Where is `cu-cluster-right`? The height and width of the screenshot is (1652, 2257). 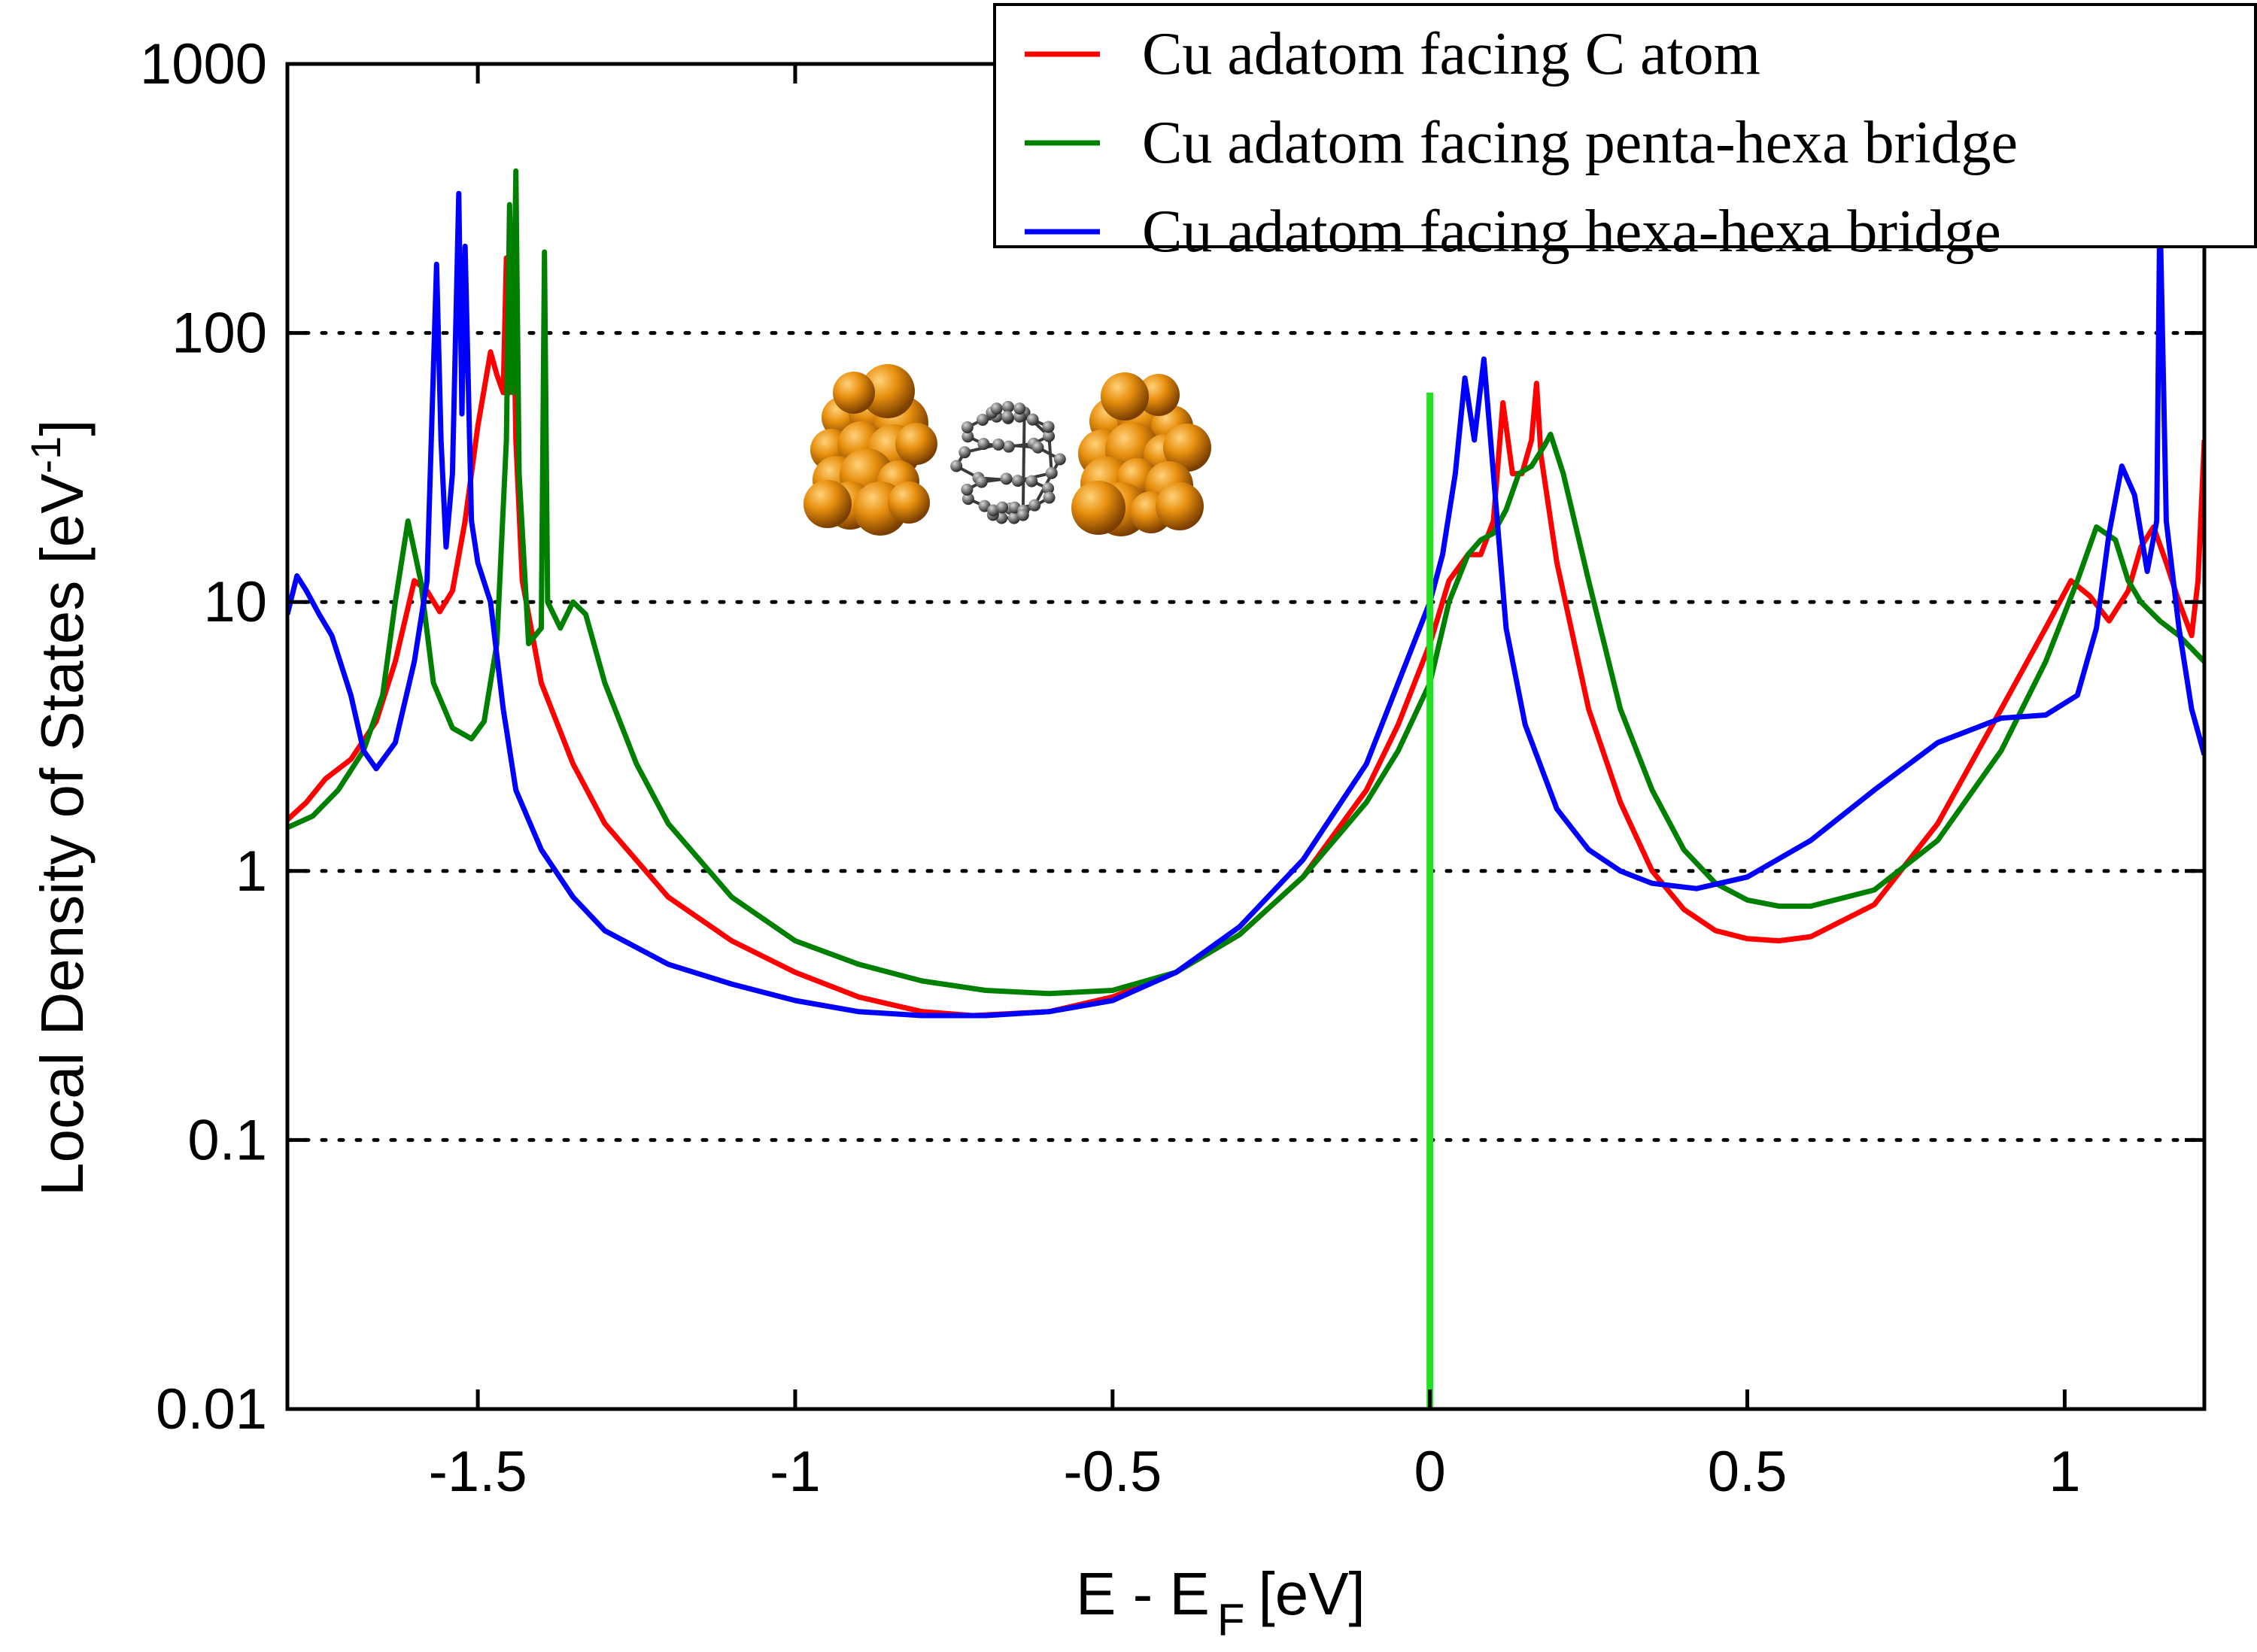 cu-cluster-right is located at coordinates (1141, 454).